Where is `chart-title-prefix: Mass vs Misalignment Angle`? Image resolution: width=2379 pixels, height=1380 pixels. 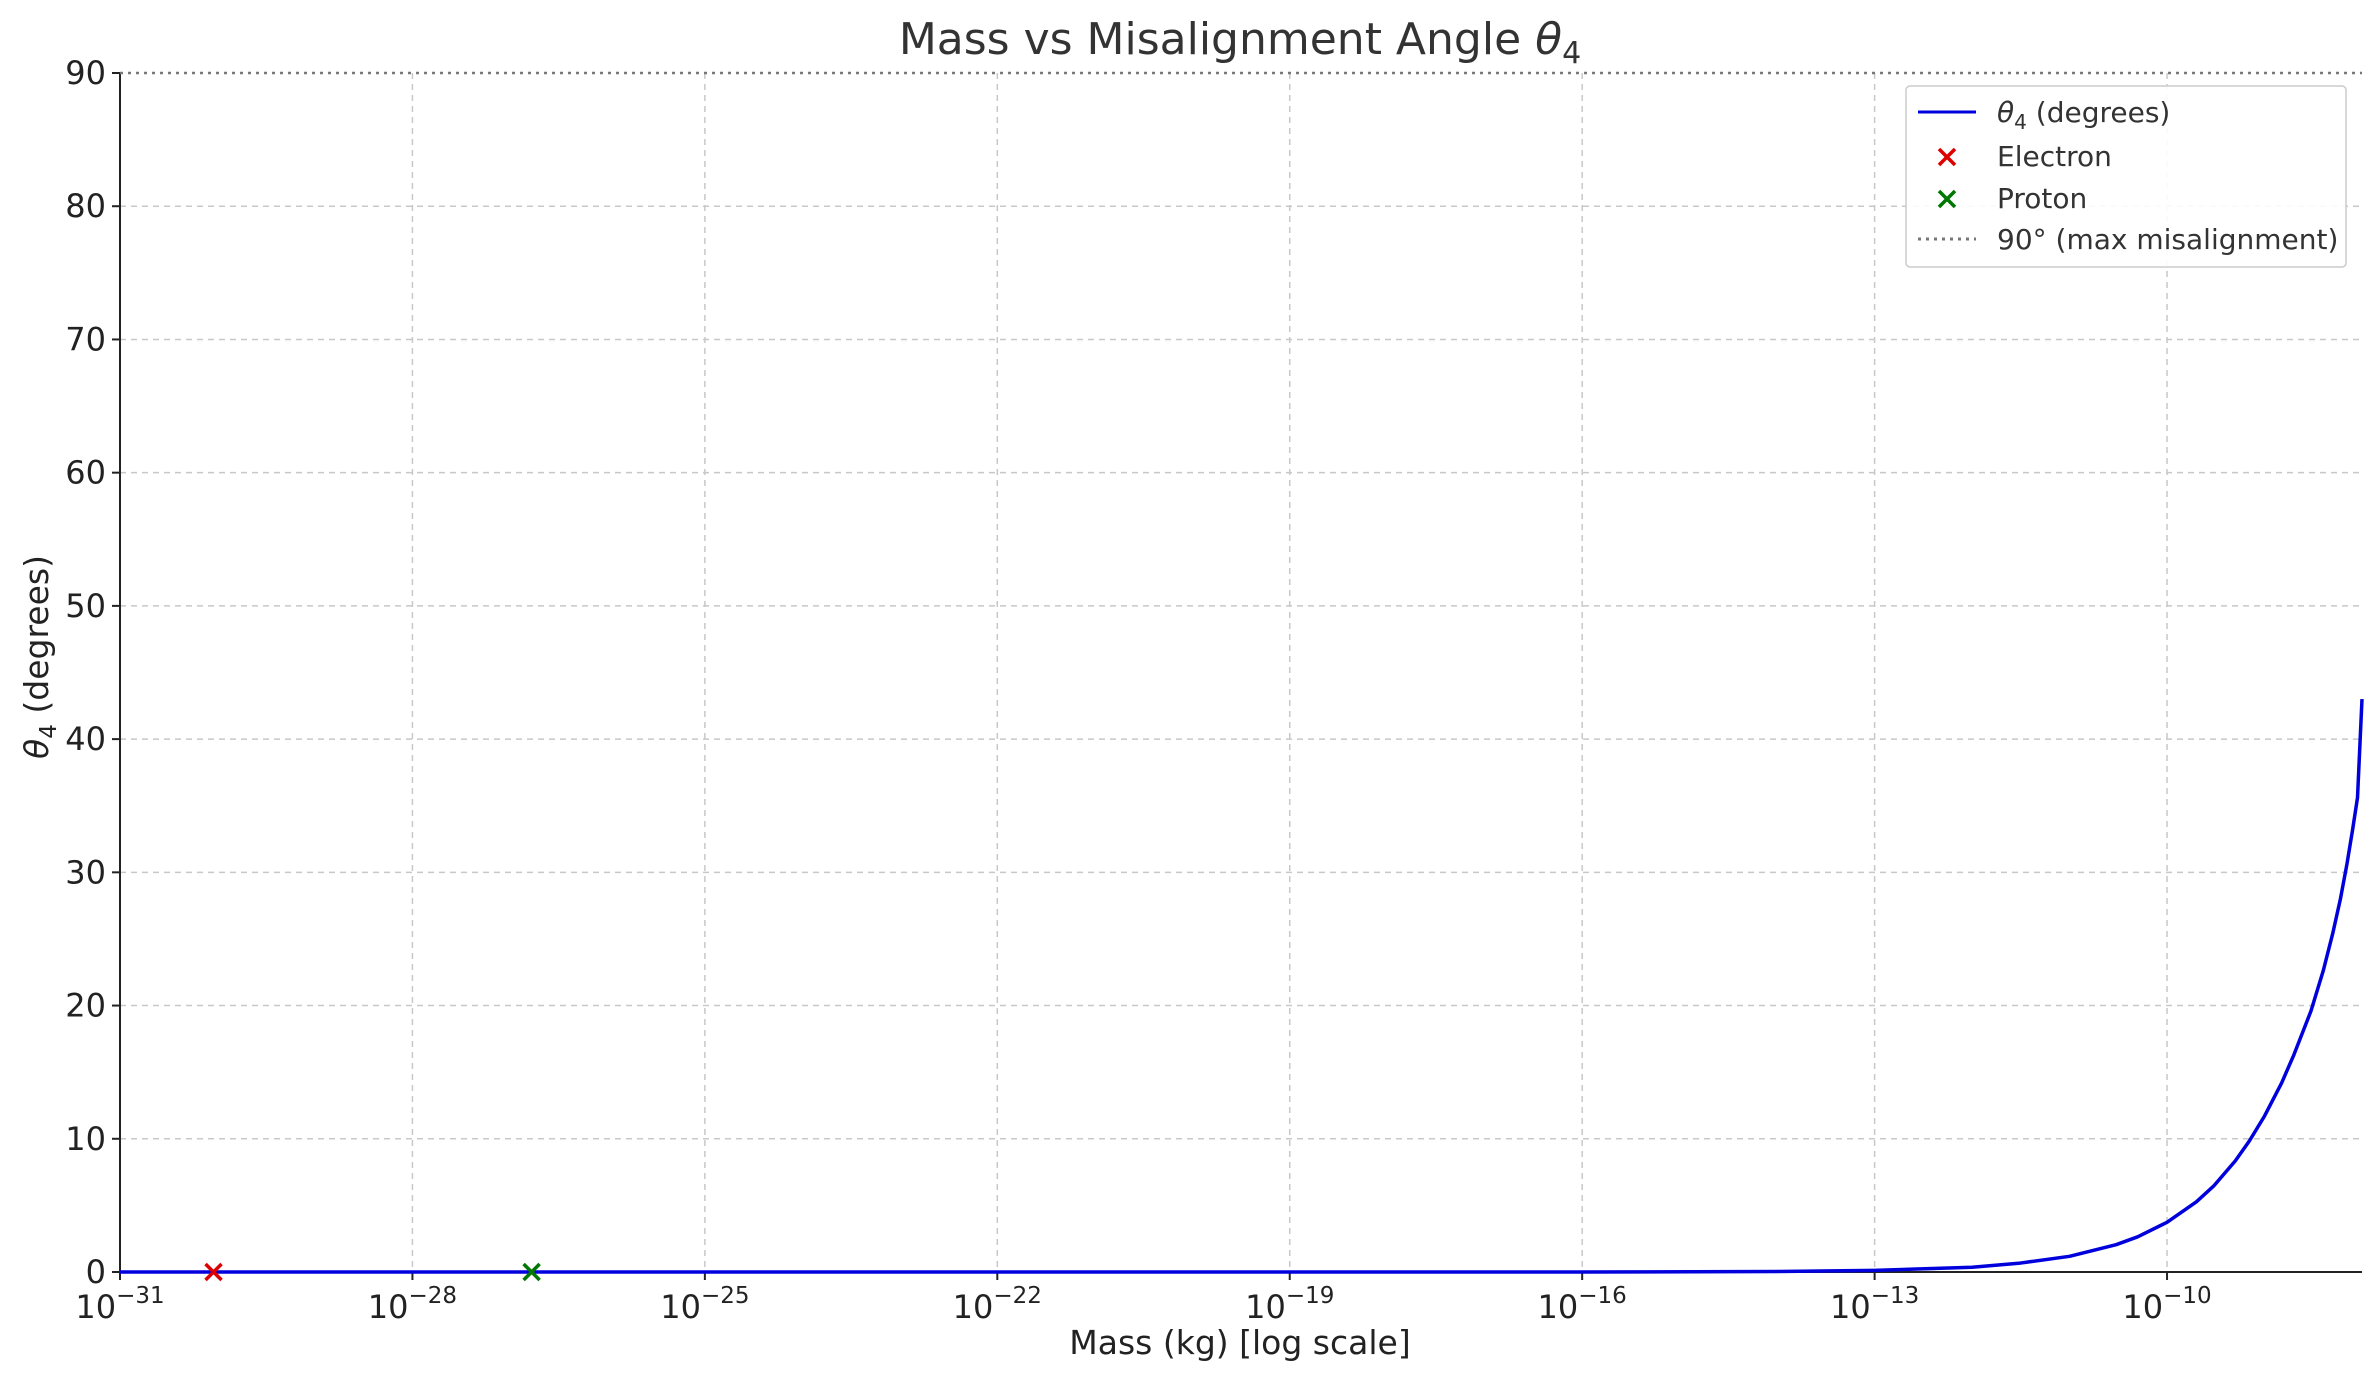
chart-title-prefix: Mass vs Misalignment Angle is located at coordinates (1217, 39).